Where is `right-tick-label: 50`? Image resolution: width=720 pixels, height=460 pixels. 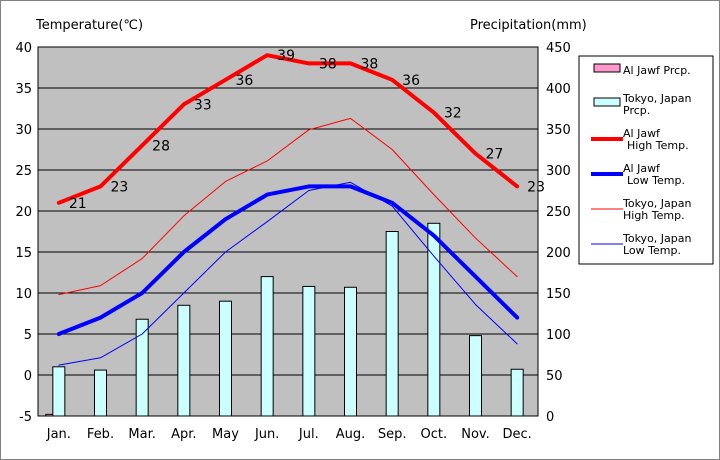 right-tick-label: 50 is located at coordinates (554, 376).